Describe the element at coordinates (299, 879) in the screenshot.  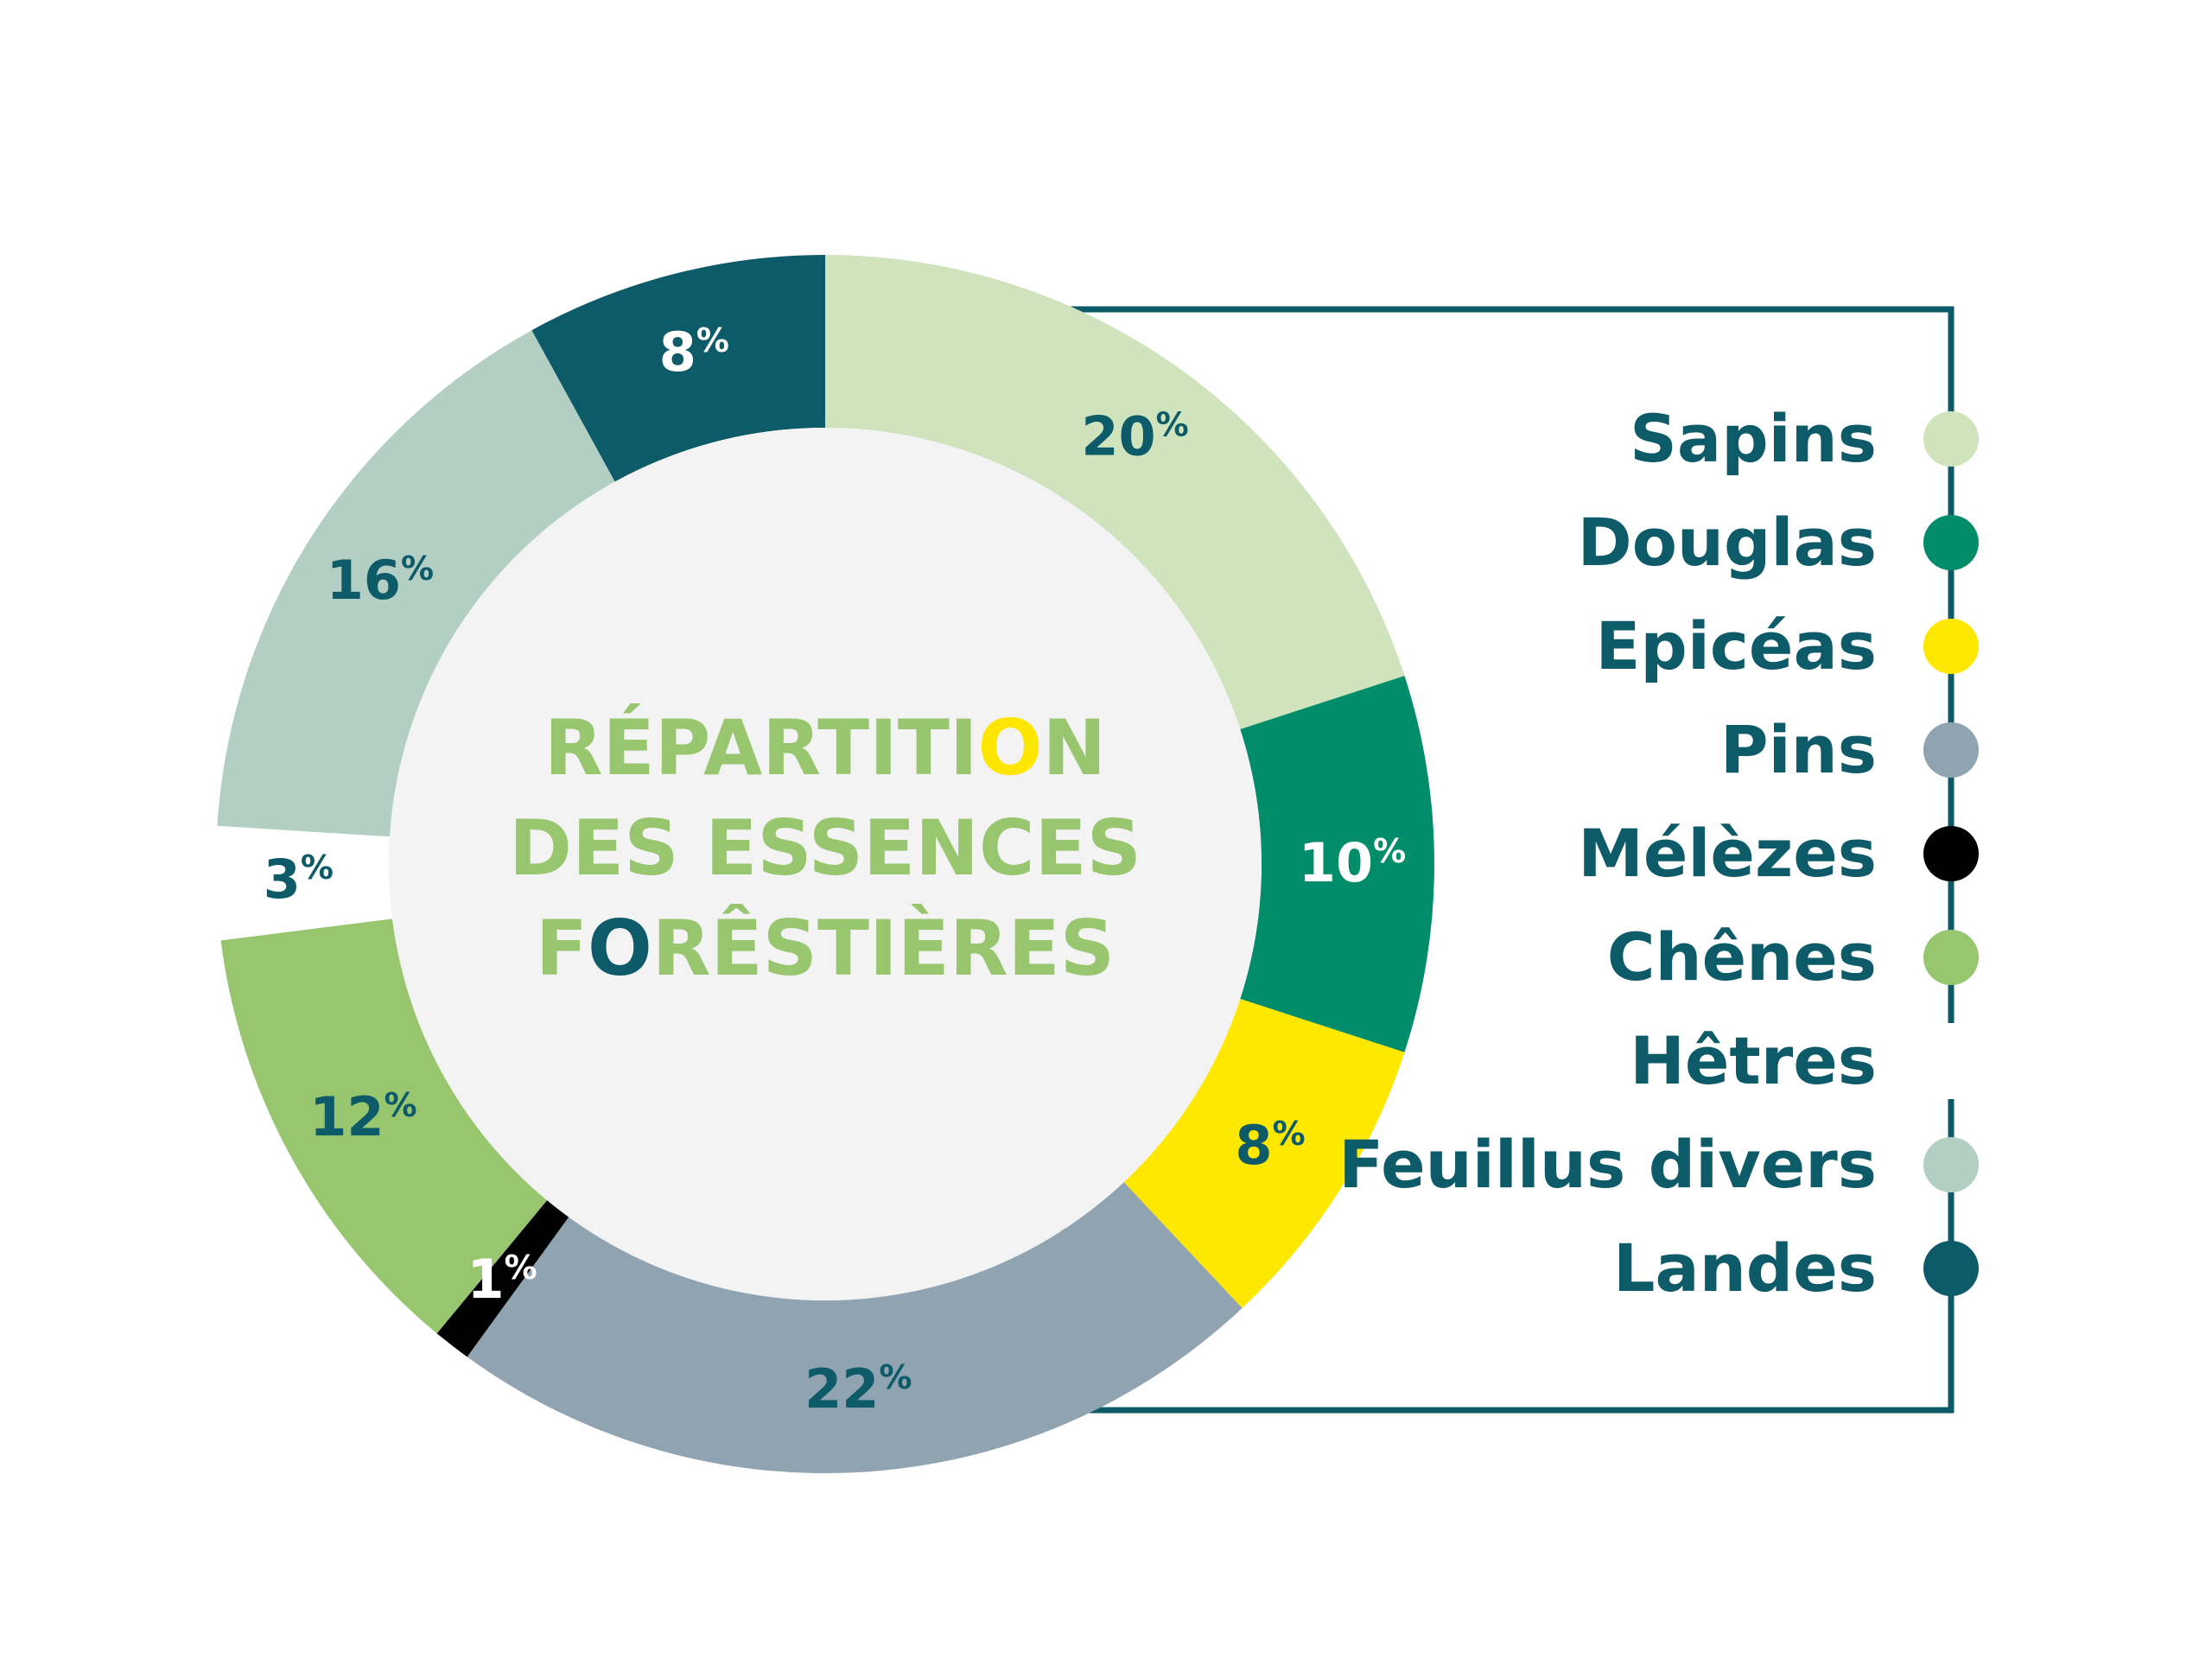
I see `slice-label-hetres: 3%` at that location.